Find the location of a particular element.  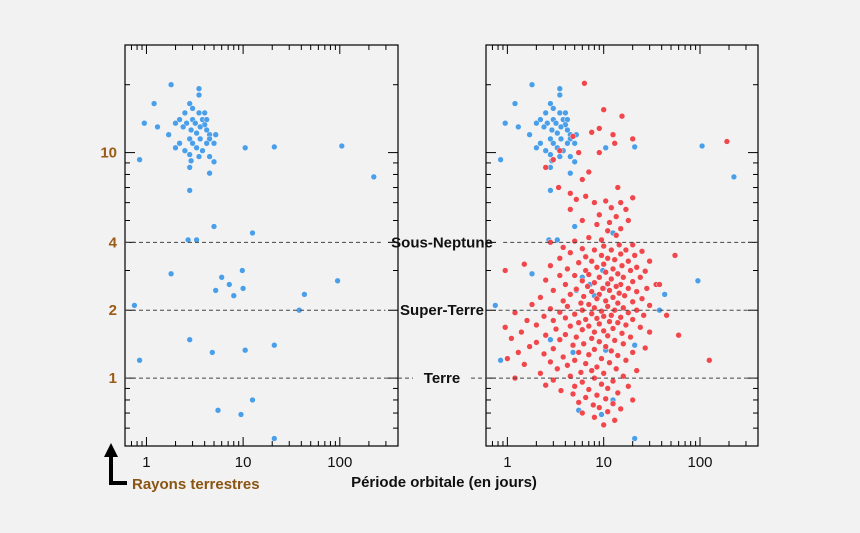

x-axis-label: Période orbitale (en jours) is located at coordinates (444, 482).